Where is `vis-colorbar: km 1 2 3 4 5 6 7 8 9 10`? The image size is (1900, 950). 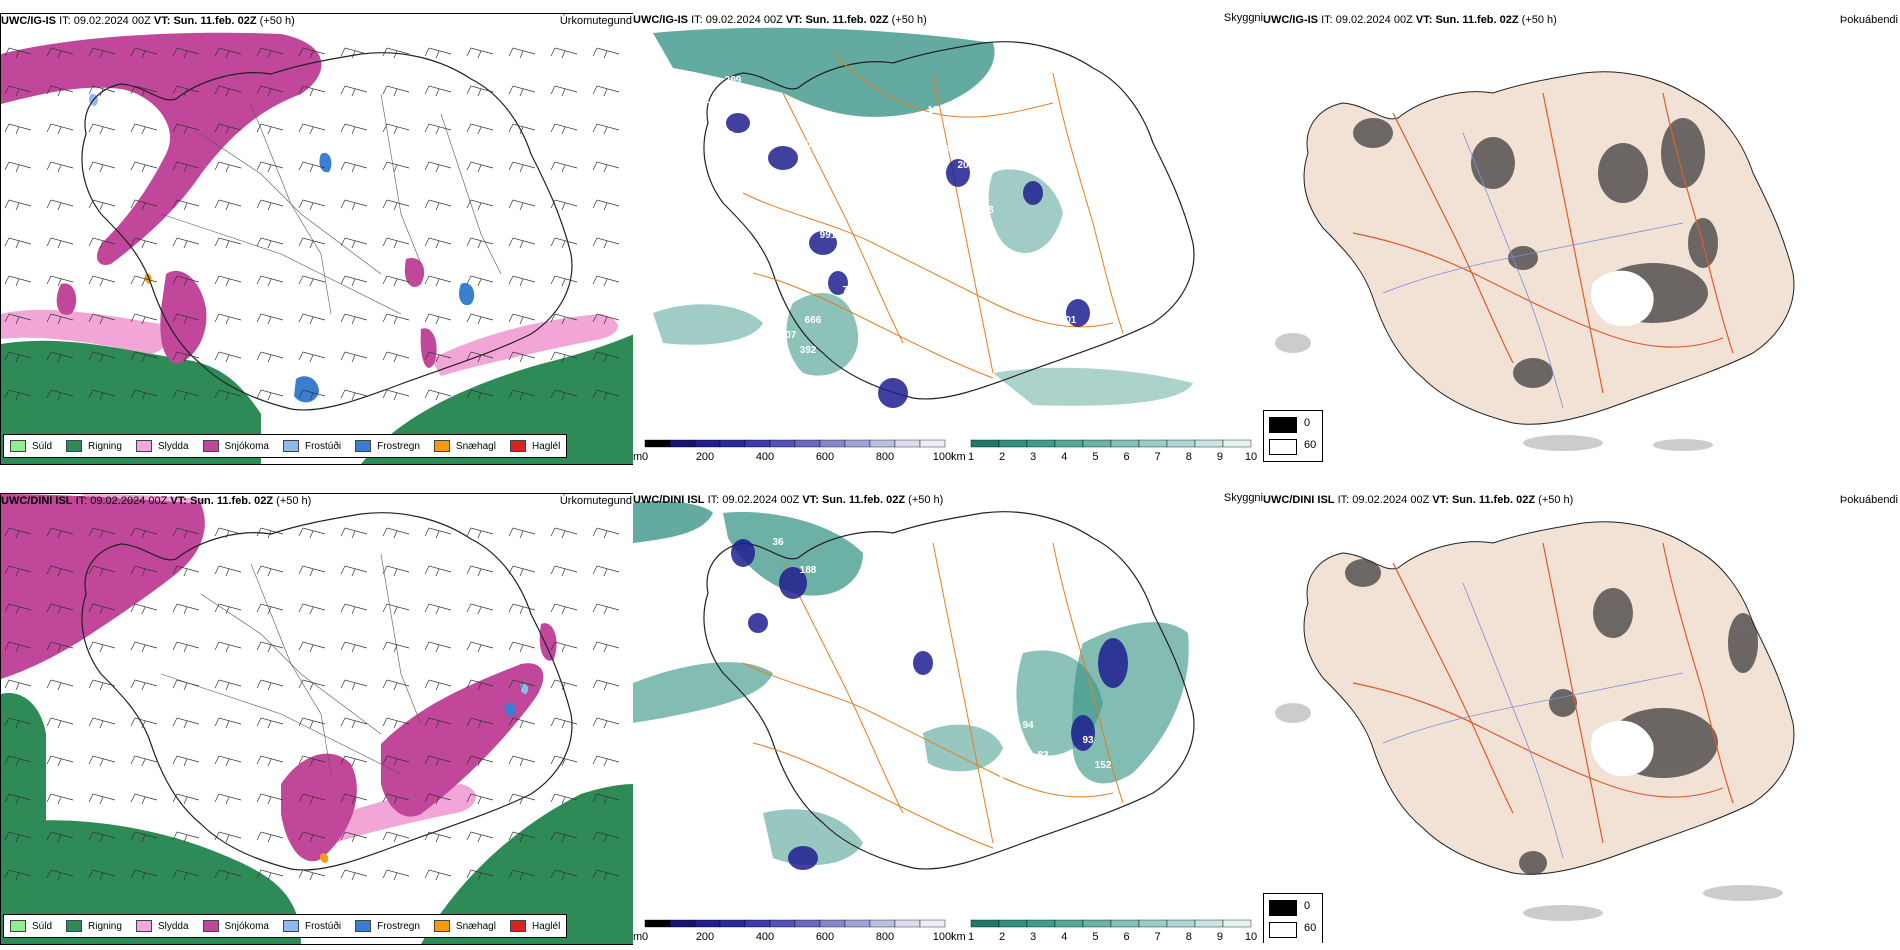 vis-colorbar: km 1 2 3 4 5 6 7 8 9 10 is located at coordinates (1104, 451).